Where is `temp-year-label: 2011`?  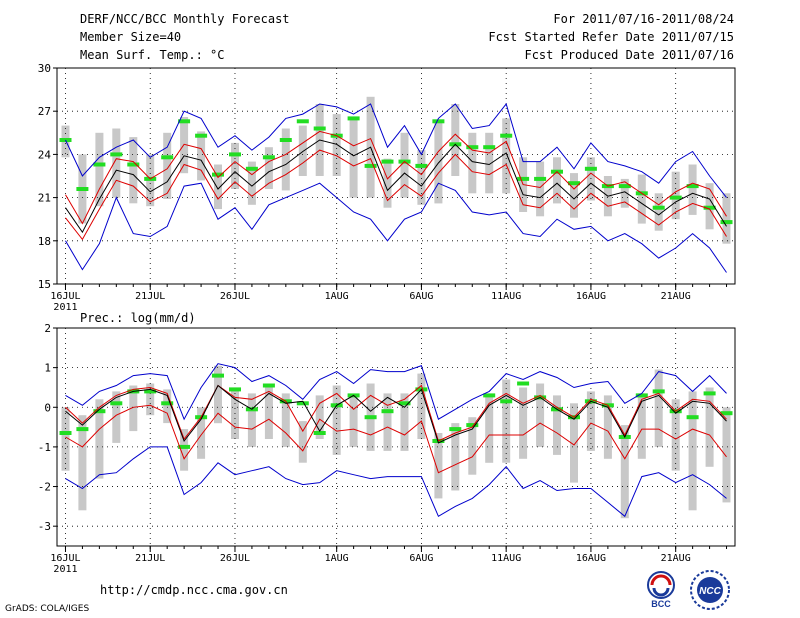 temp-year-label: 2011 is located at coordinates (65, 307).